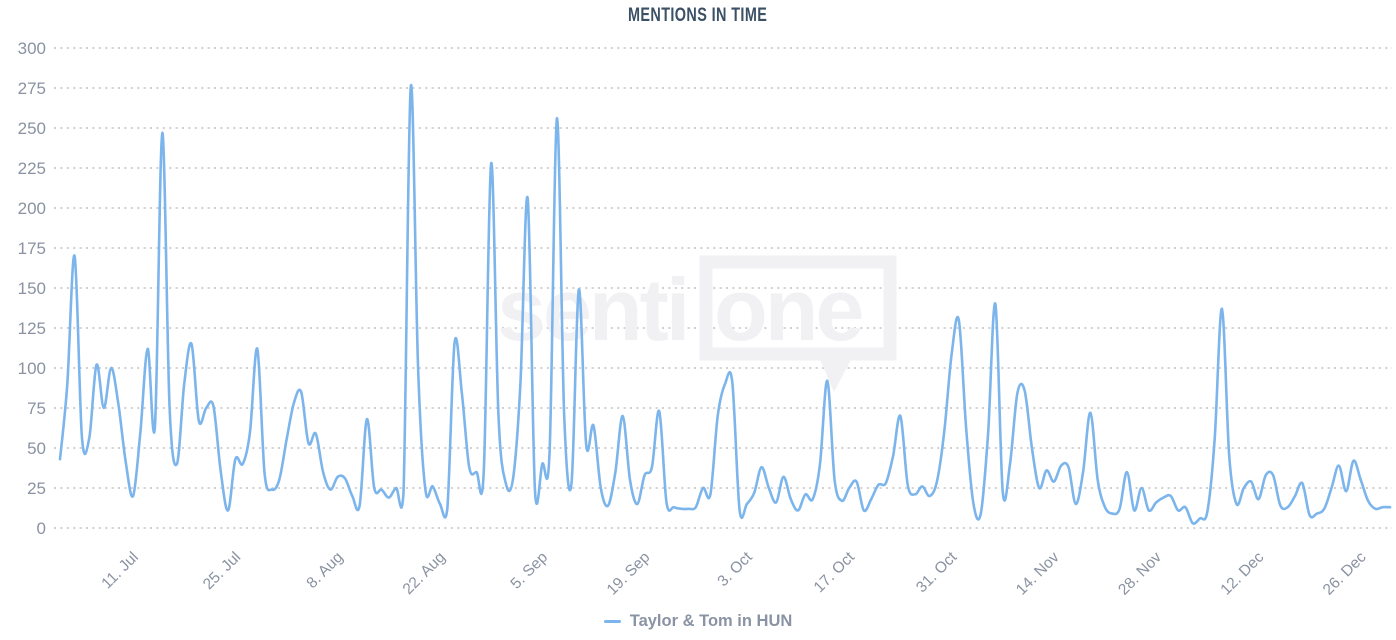 The image size is (1396, 640). I want to click on y-axis-label: 125, so click(32, 328).